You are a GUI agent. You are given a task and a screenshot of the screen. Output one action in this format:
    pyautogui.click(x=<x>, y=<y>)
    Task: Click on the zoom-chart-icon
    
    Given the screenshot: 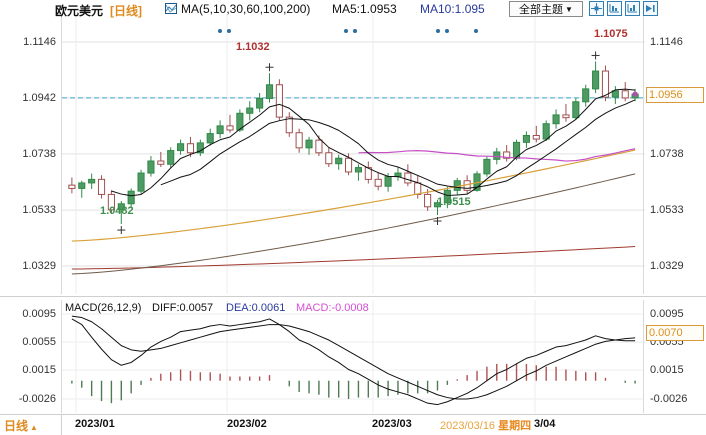 What is the action you would take?
    pyautogui.click(x=632, y=8)
    